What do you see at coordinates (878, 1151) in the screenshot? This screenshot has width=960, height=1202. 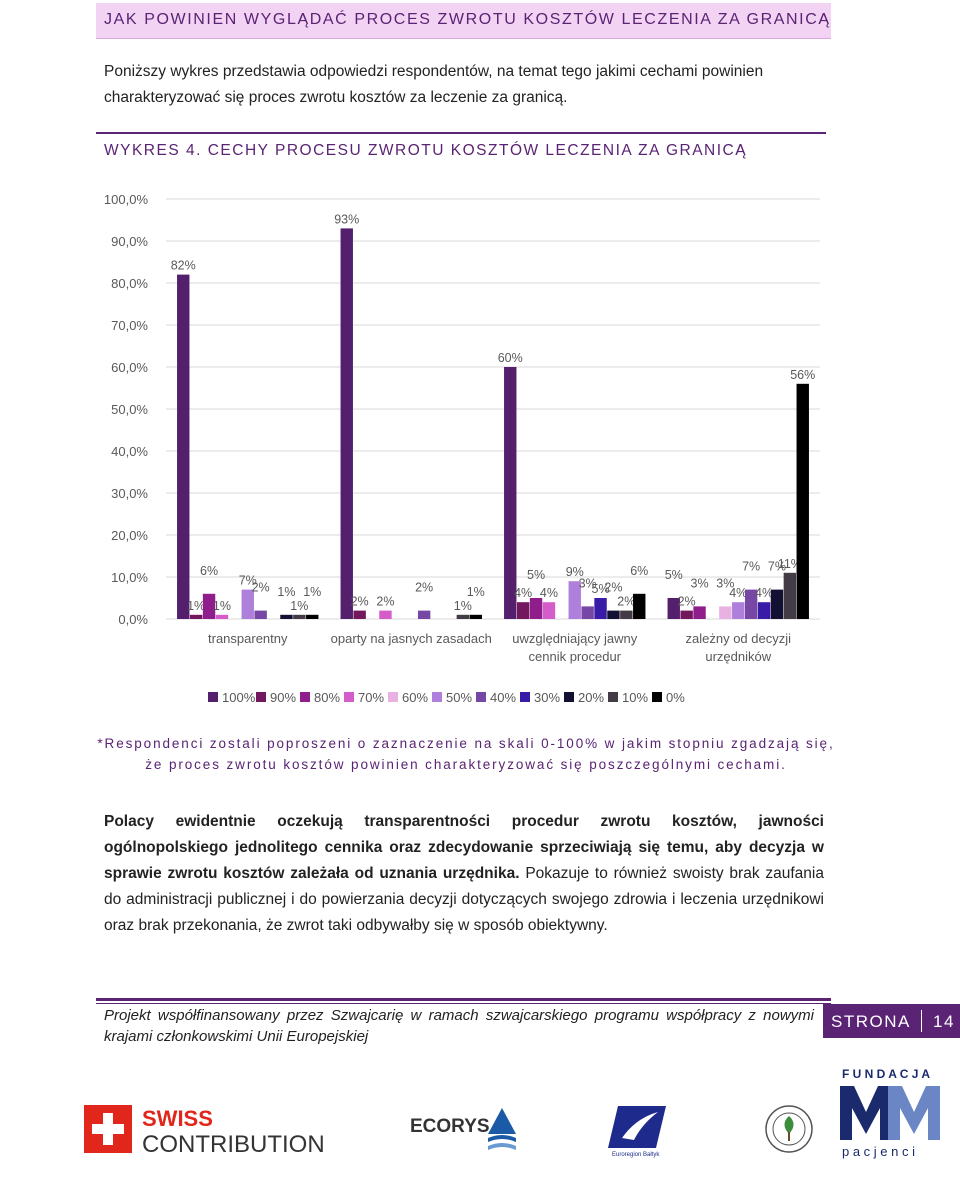 I see `pacjenci-word: p a c j e n c i` at bounding box center [878, 1151].